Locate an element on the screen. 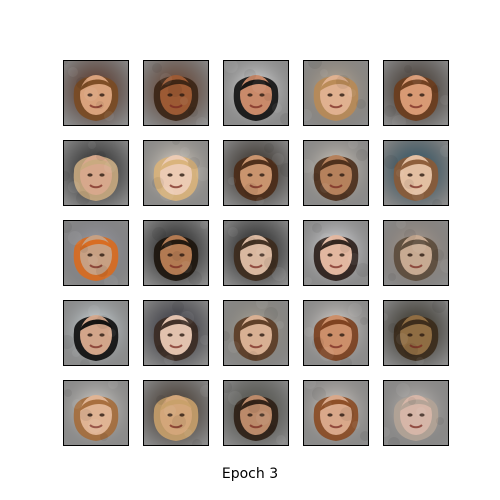  face-sample-r2-c2 is located at coordinates (176, 173).